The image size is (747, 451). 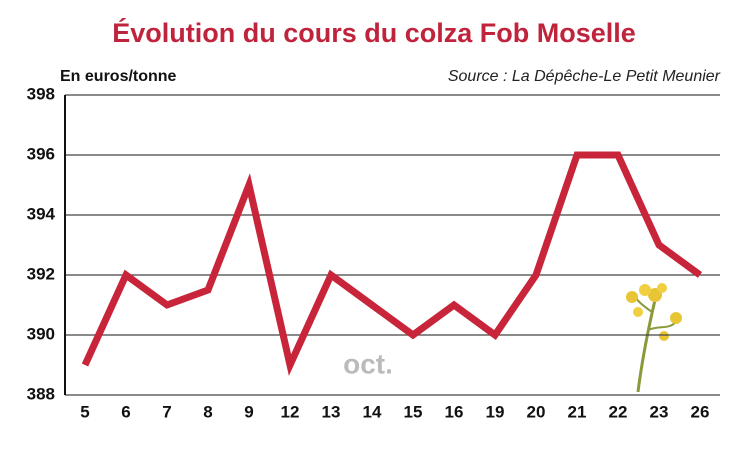 I want to click on y-tick-label: 392, so click(x=41, y=273).